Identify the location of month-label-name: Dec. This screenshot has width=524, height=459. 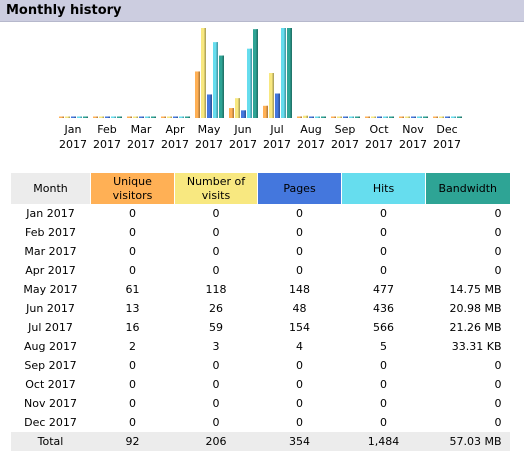
(447, 129).